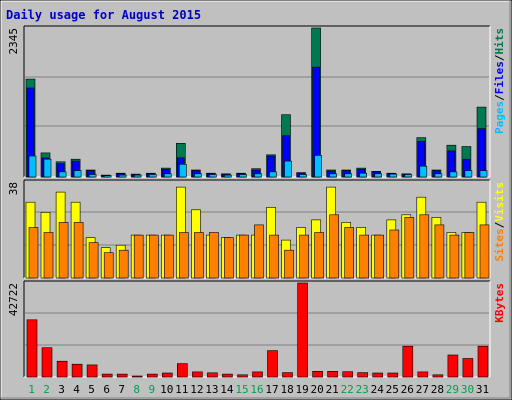 The image size is (512, 400). What do you see at coordinates (136, 389) in the screenshot?
I see `day-label-8: 8` at bounding box center [136, 389].